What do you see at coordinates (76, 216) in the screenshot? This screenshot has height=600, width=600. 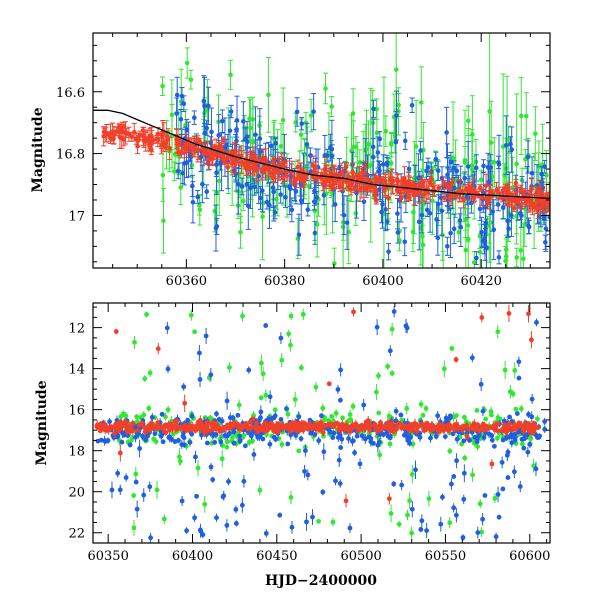 I see `y-tick-label: 17` at bounding box center [76, 216].